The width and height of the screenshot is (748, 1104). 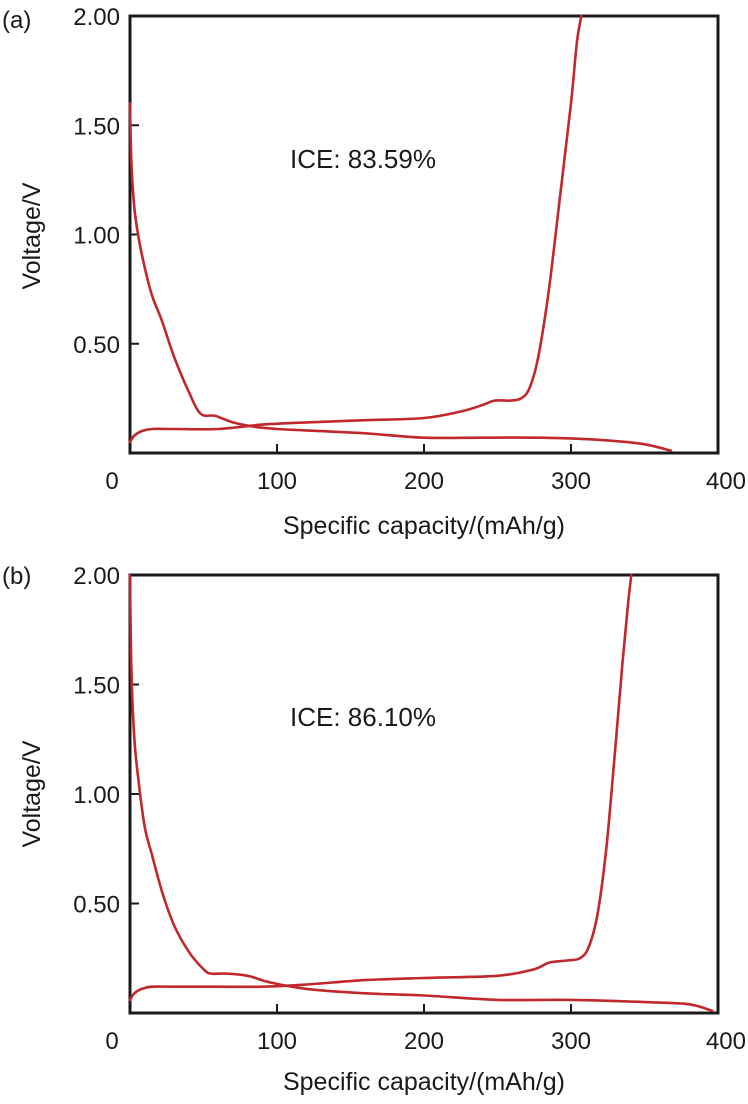 What do you see at coordinates (32, 793) in the screenshot?
I see `y-axis-title-b: Voltage/V` at bounding box center [32, 793].